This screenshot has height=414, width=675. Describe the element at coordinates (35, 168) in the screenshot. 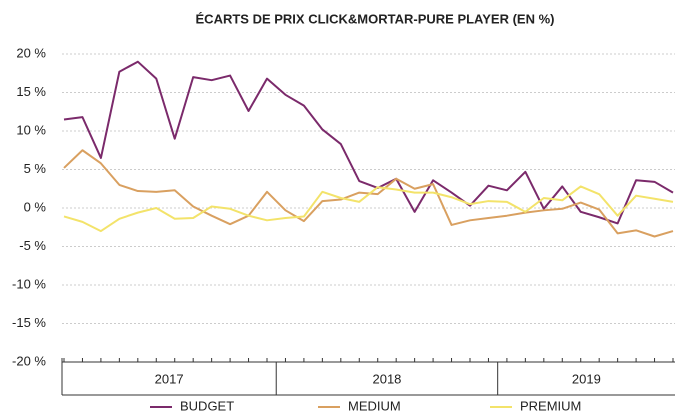

I see `y-tick-label: 5 %` at that location.